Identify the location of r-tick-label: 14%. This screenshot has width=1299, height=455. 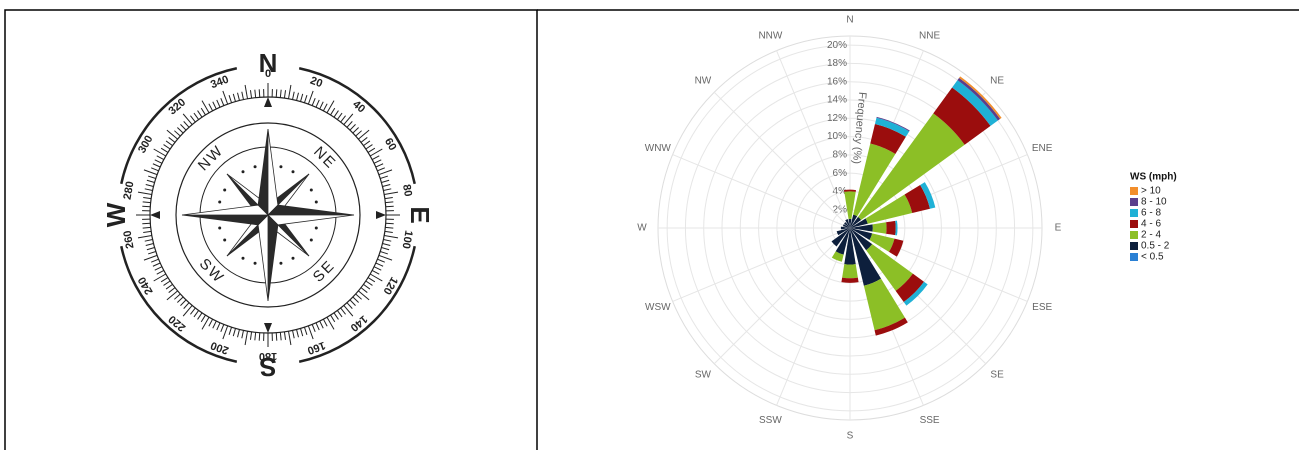
(837, 100).